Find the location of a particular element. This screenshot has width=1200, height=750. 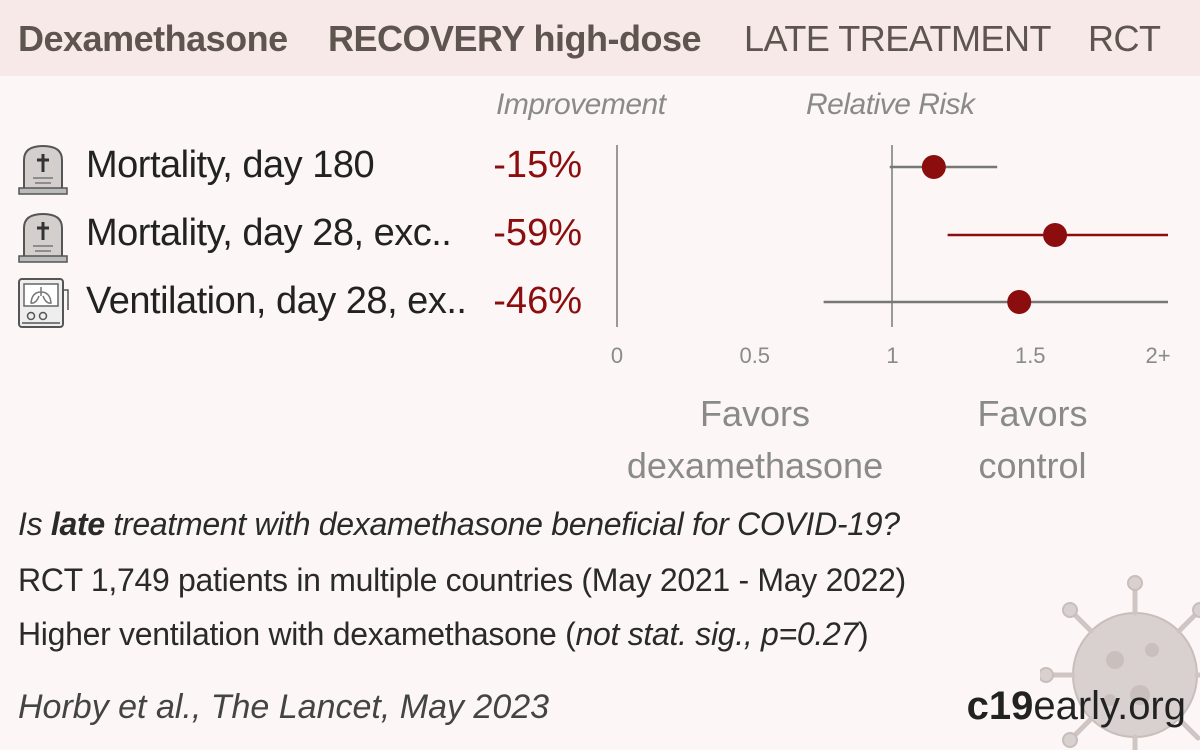

relative-risk-column-header: Relative Risk is located at coordinates (890, 104).